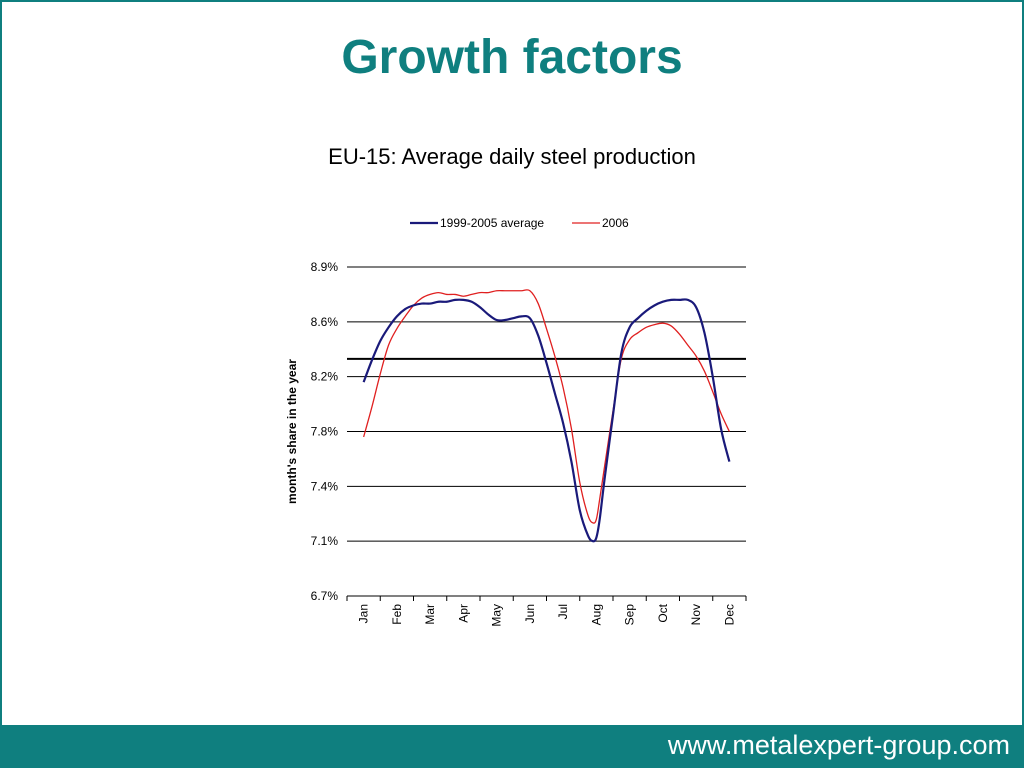 Image resolution: width=1024 pixels, height=768 pixels. Describe the element at coordinates (325, 432) in the screenshot. I see `y-tick-label: 7.8%` at that location.